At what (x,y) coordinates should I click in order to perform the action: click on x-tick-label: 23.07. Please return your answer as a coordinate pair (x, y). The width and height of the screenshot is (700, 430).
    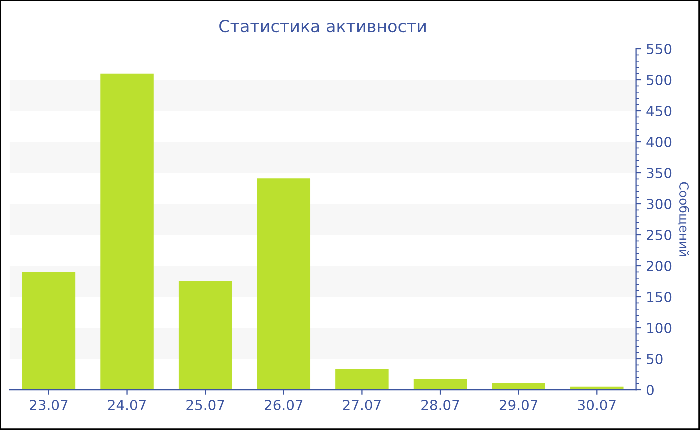
    Looking at the image, I should click on (49, 405).